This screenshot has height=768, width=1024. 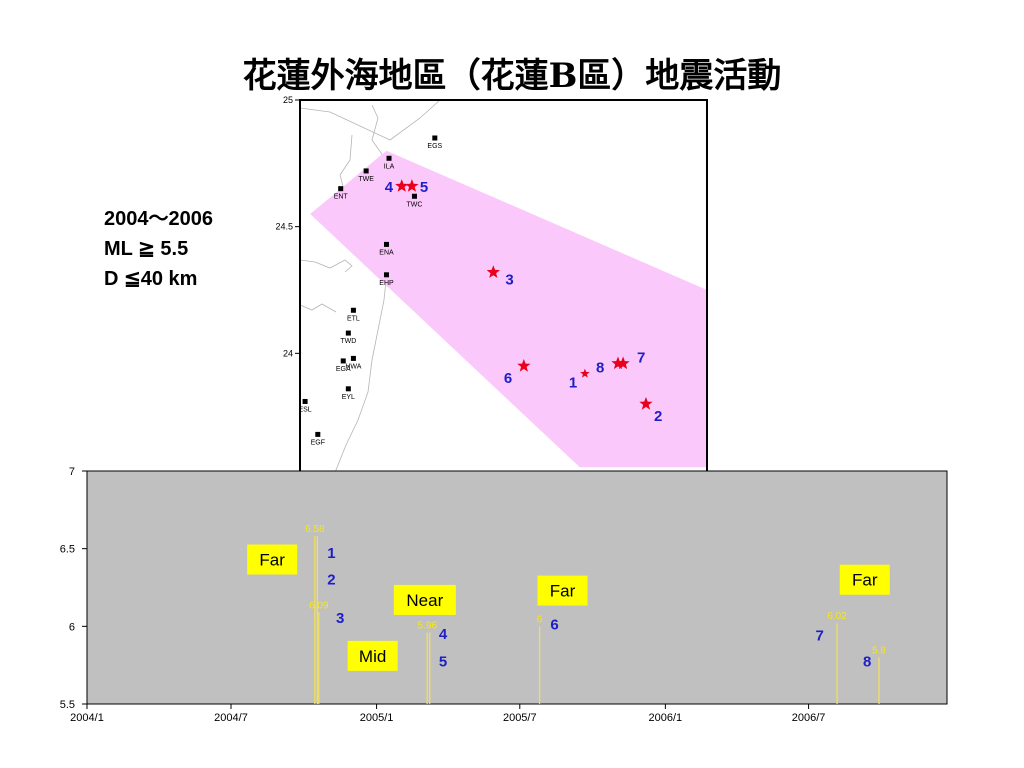 I want to click on map-y-tick-label: 24, so click(x=288, y=353).